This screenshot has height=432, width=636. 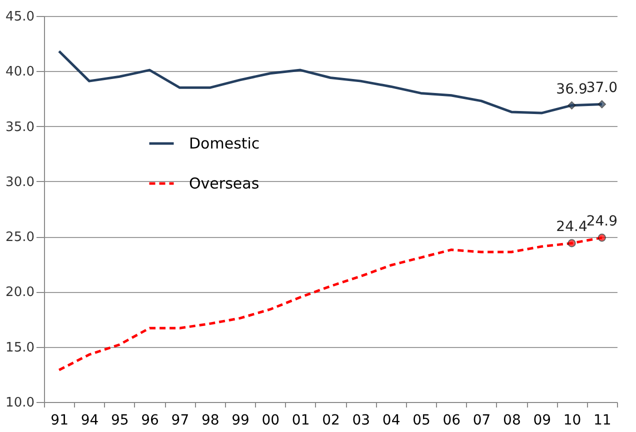 I want to click on legend-label: Overseas, so click(x=224, y=183).